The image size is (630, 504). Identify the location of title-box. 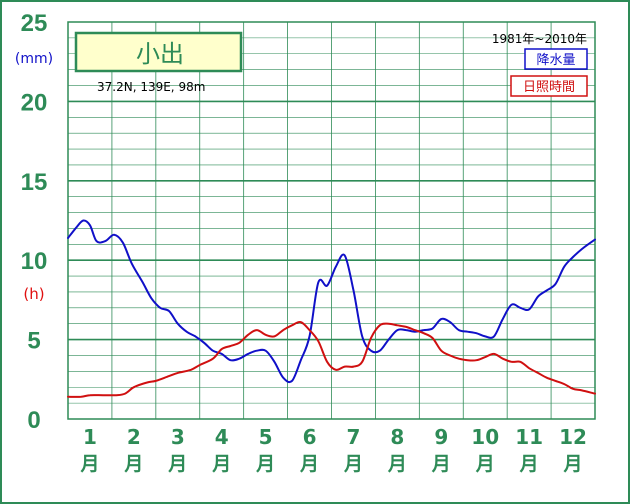
(158, 52).